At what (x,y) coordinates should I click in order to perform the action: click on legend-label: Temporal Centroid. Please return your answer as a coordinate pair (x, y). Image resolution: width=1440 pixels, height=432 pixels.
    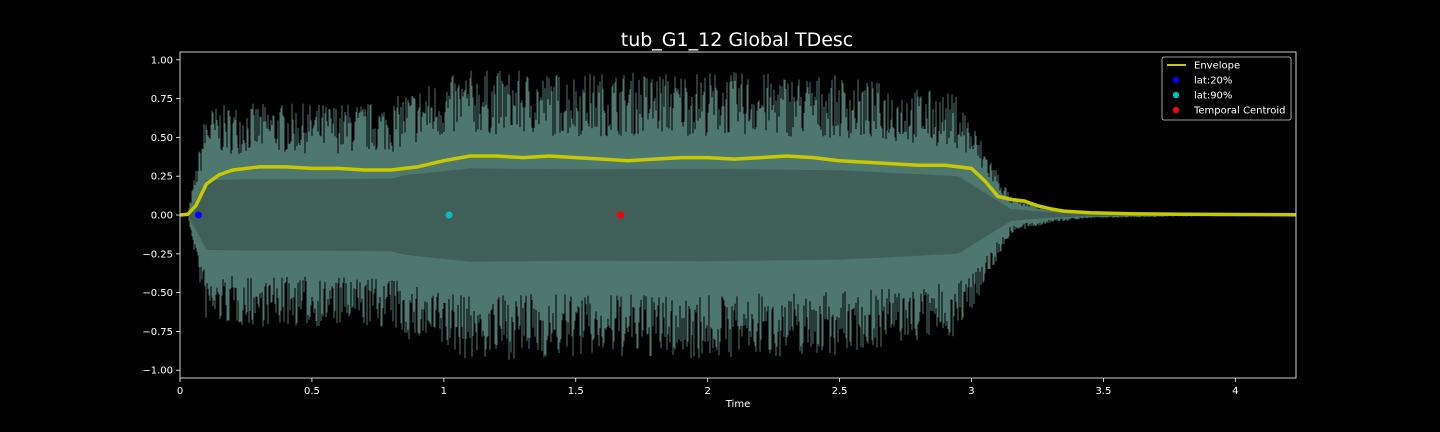
    Looking at the image, I should click on (1239, 111).